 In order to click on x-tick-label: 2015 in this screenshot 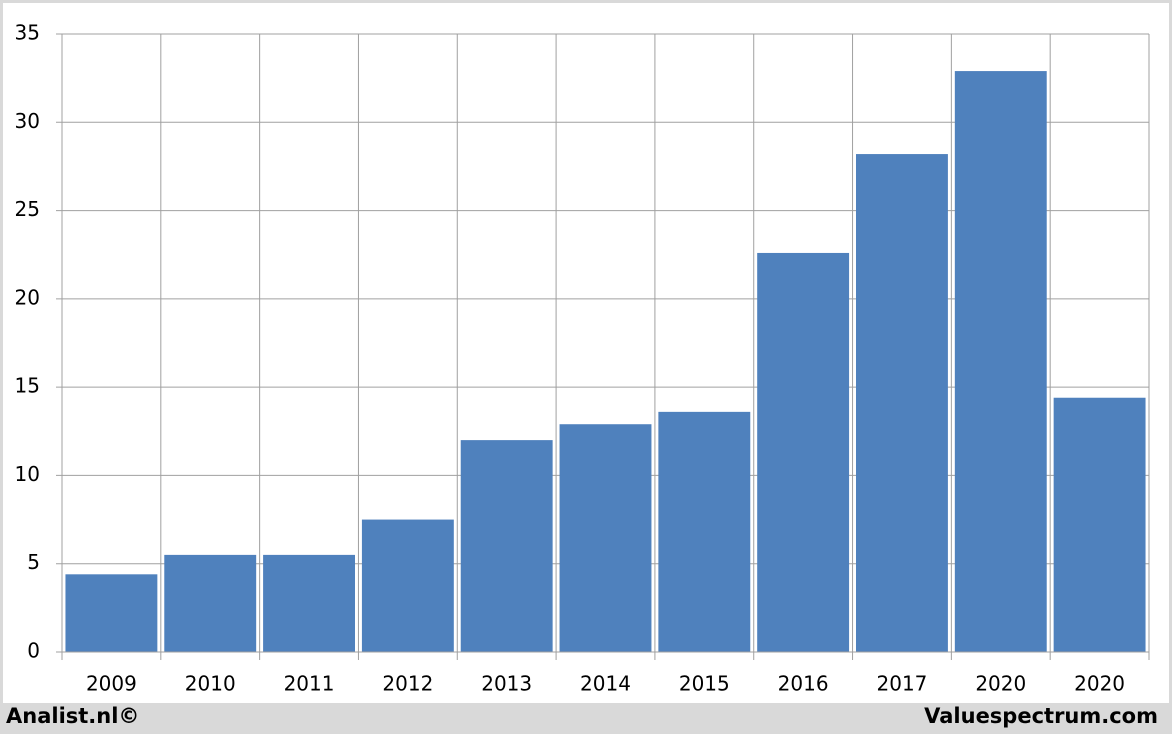, I will do `click(704, 684)`.